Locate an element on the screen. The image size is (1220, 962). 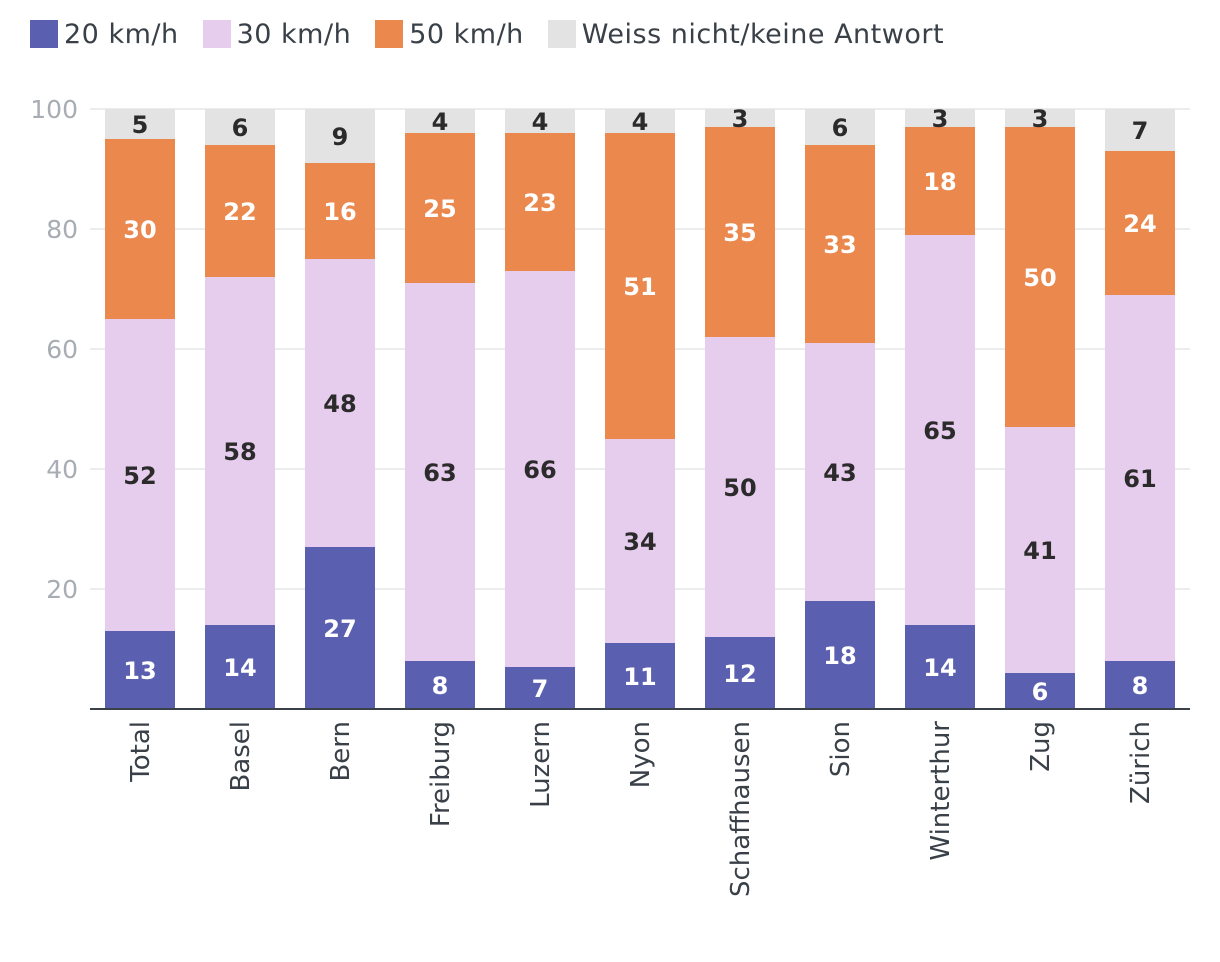
segment-value-label: 7 is located at coordinates (540, 689).